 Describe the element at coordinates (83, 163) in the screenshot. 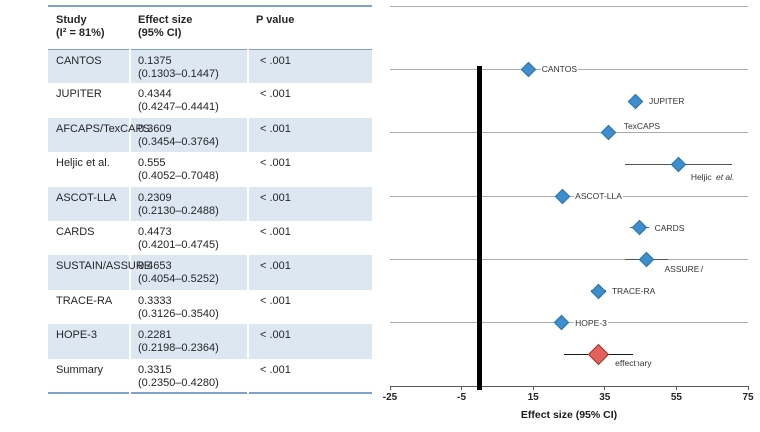

I see `study-cell: Heljic et al.` at that location.